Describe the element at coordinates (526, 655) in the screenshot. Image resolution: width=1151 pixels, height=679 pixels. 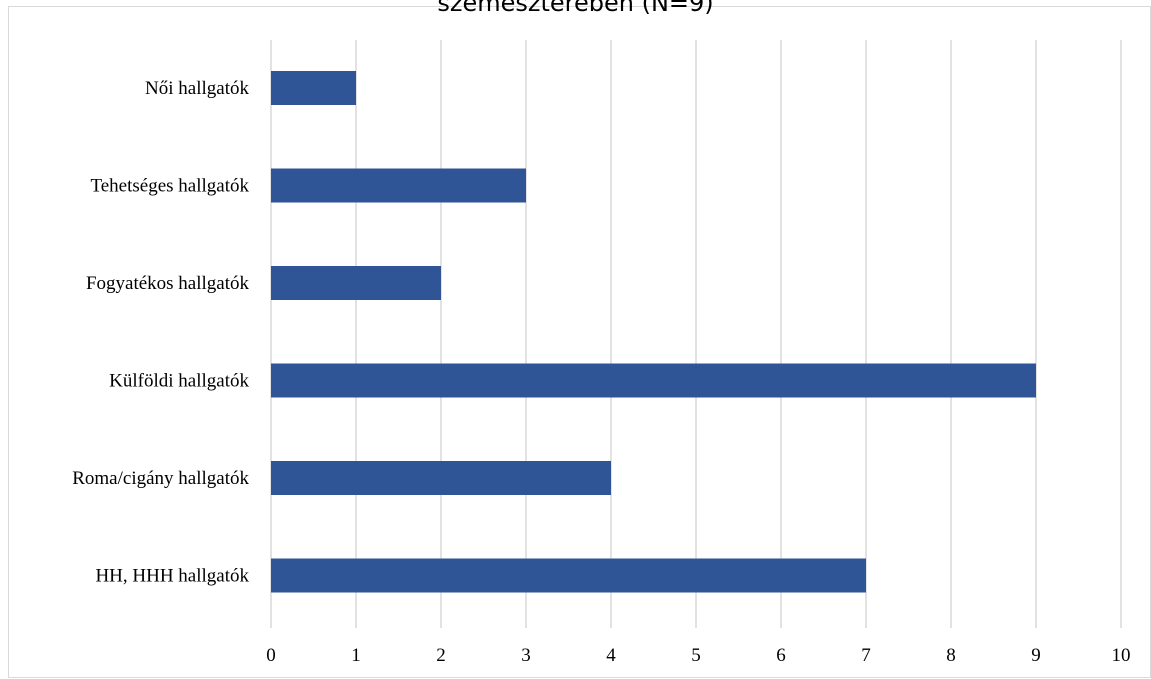
I see `x-tick-label-3: 3` at that location.